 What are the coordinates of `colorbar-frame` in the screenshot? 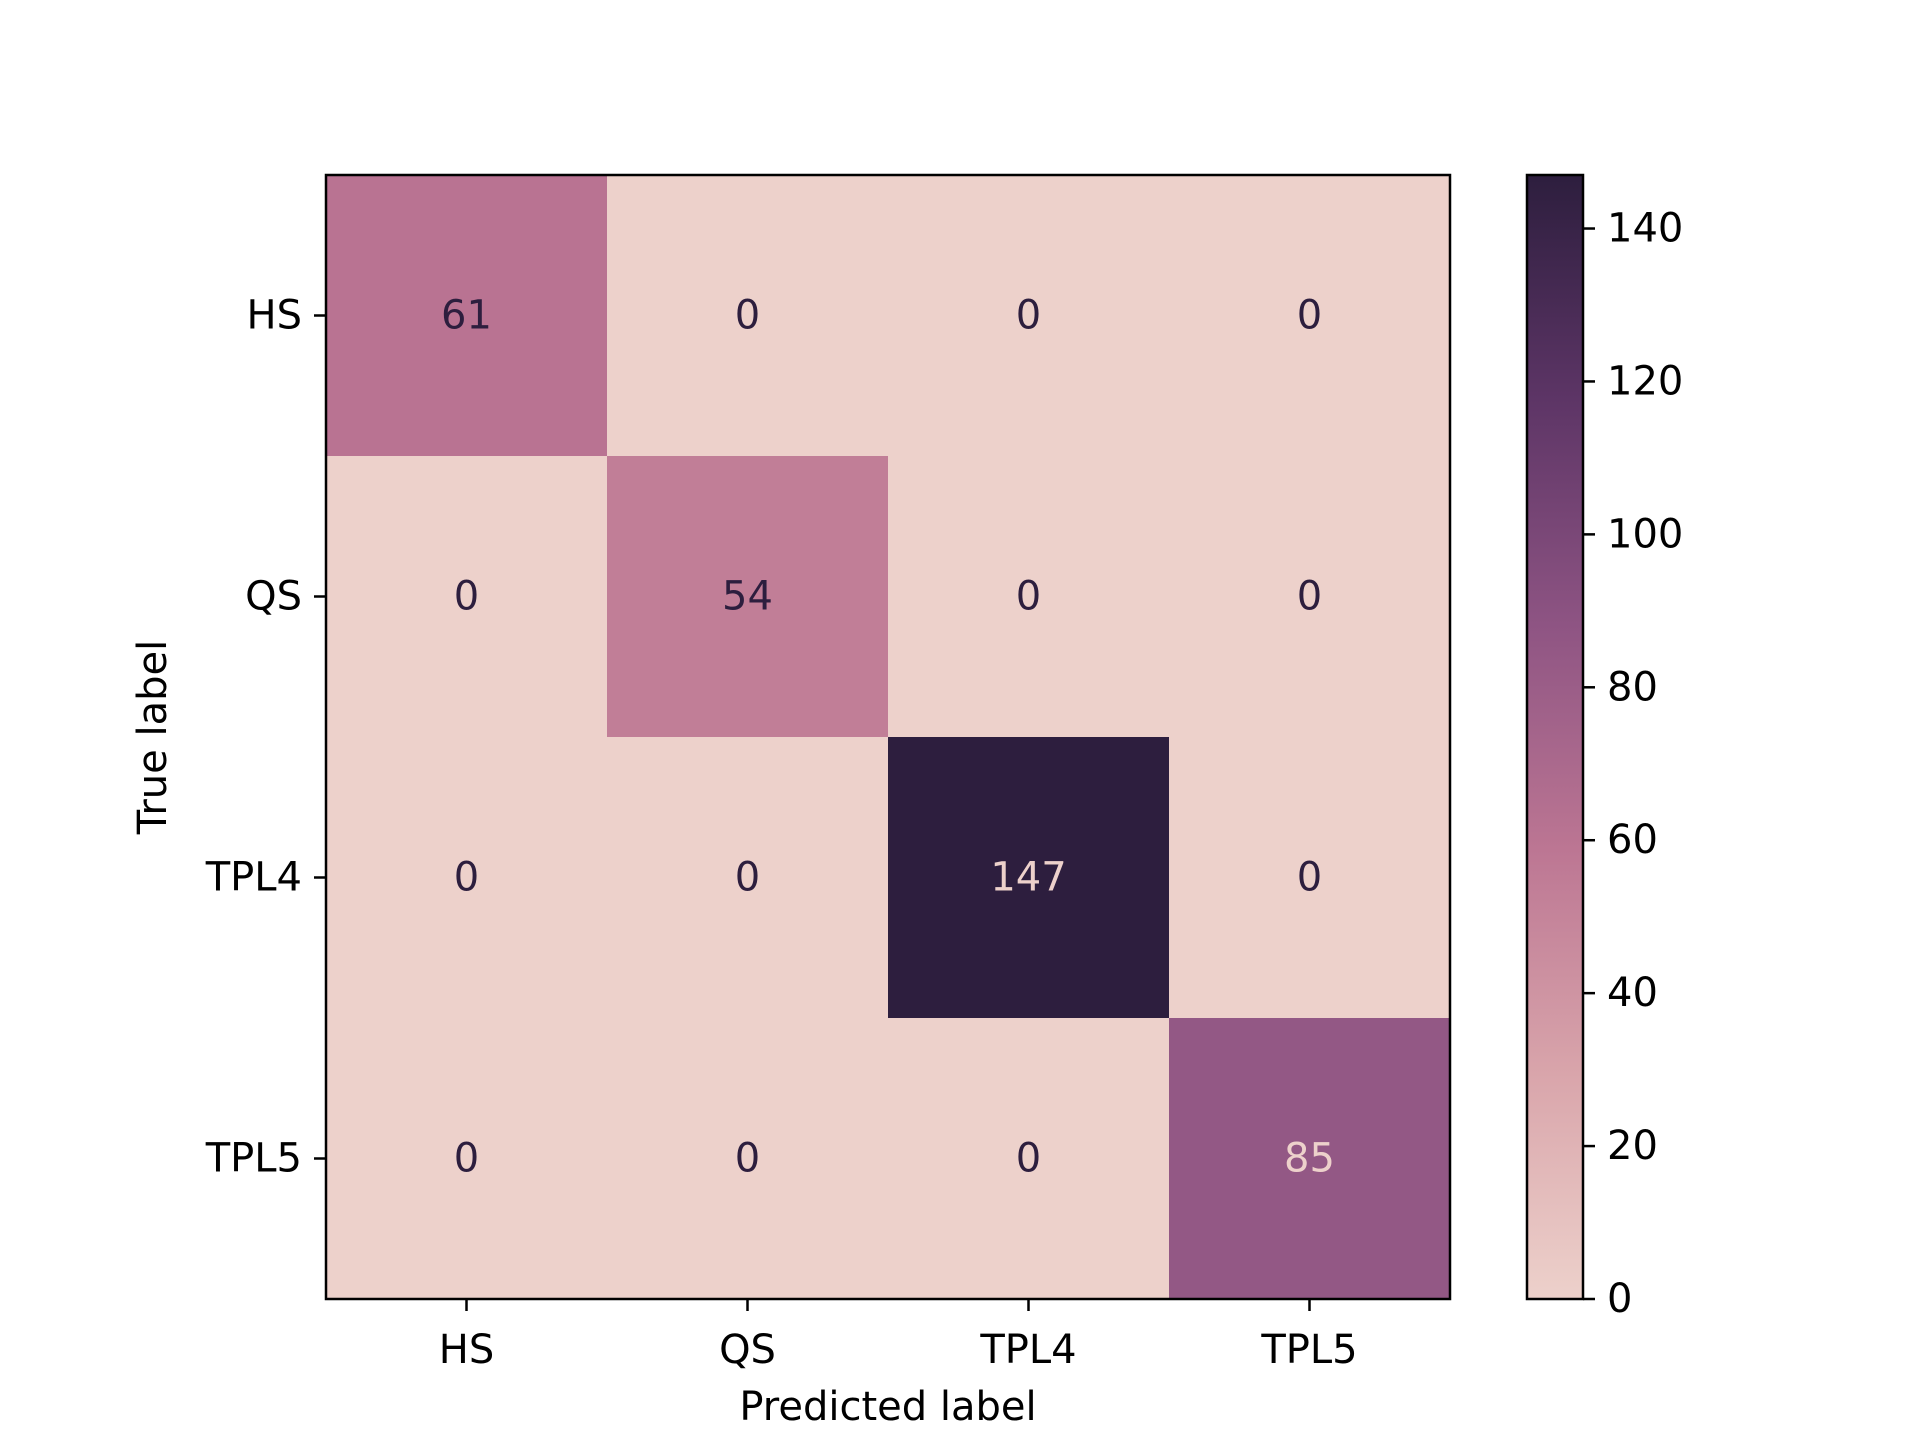 It's located at (1555, 737).